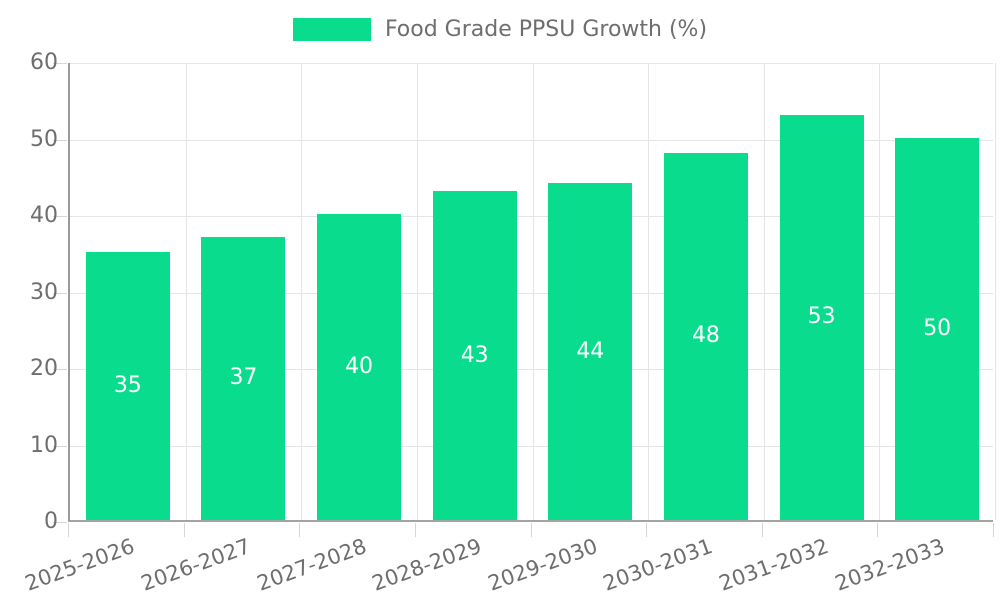 This screenshot has width=1000, height=600. I want to click on bar-value-label: 44, so click(590, 351).